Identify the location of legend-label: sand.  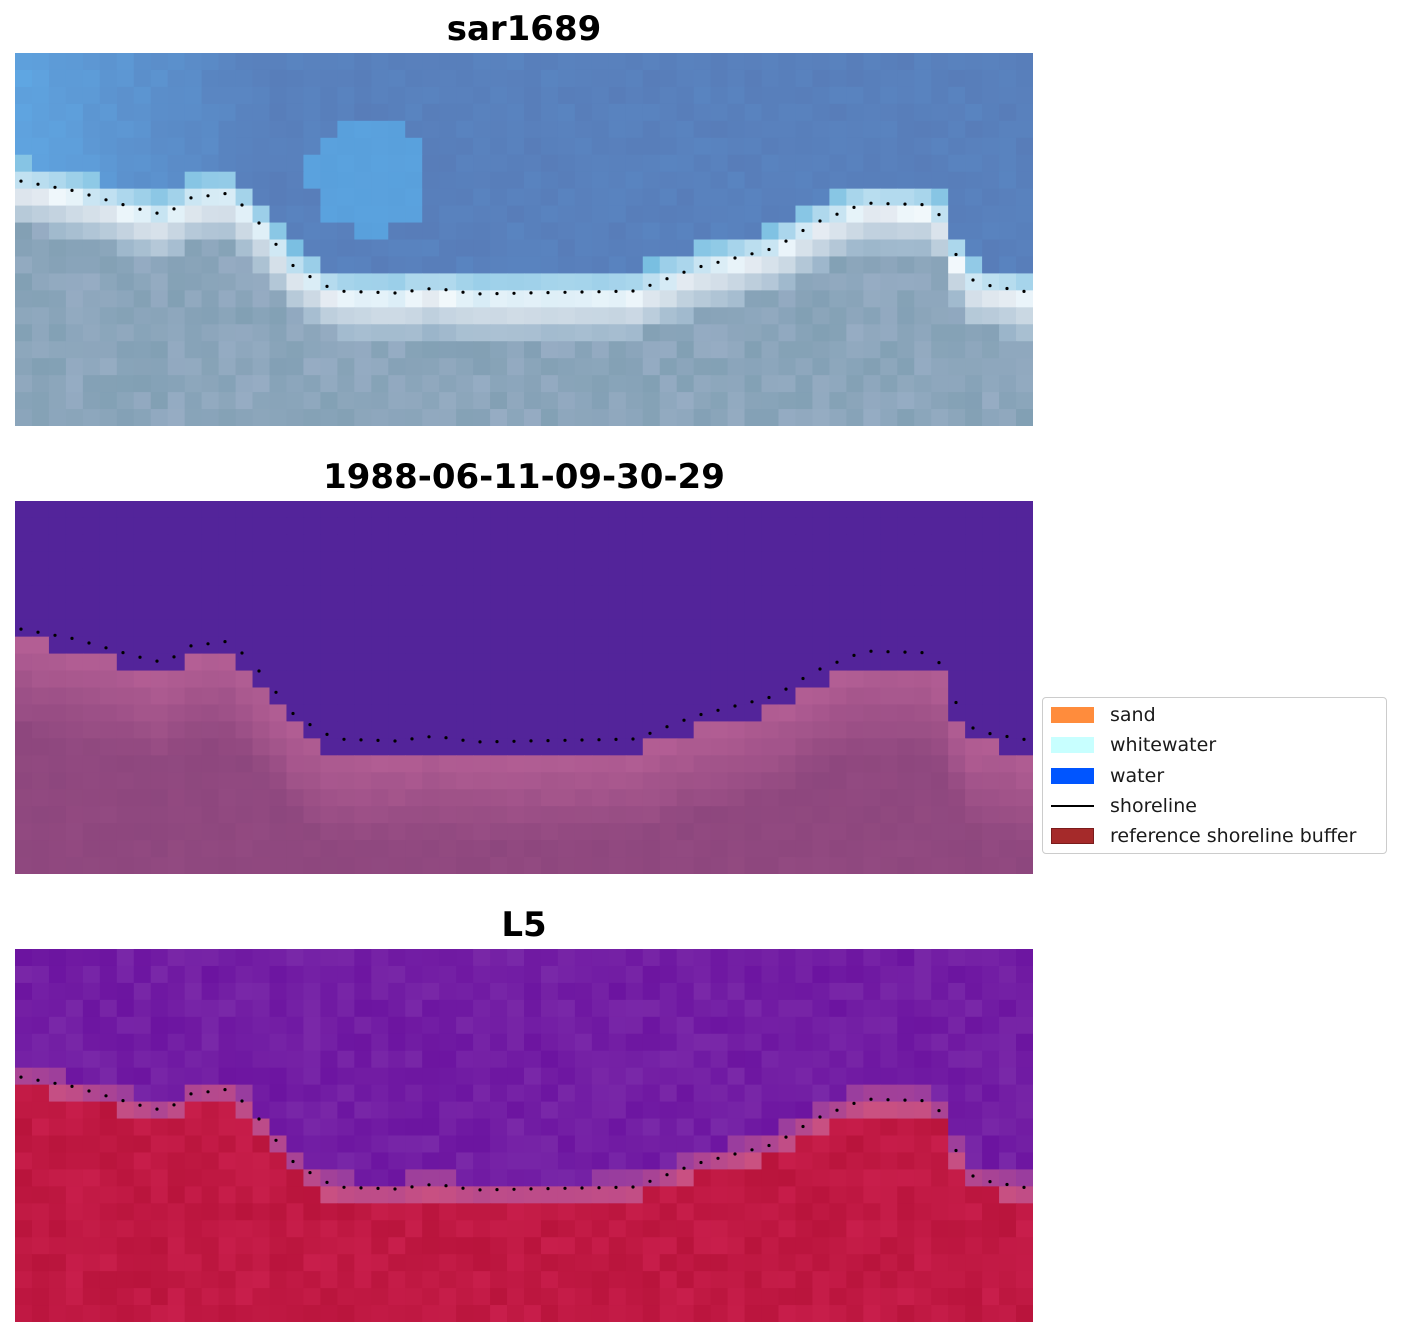
(1133, 715).